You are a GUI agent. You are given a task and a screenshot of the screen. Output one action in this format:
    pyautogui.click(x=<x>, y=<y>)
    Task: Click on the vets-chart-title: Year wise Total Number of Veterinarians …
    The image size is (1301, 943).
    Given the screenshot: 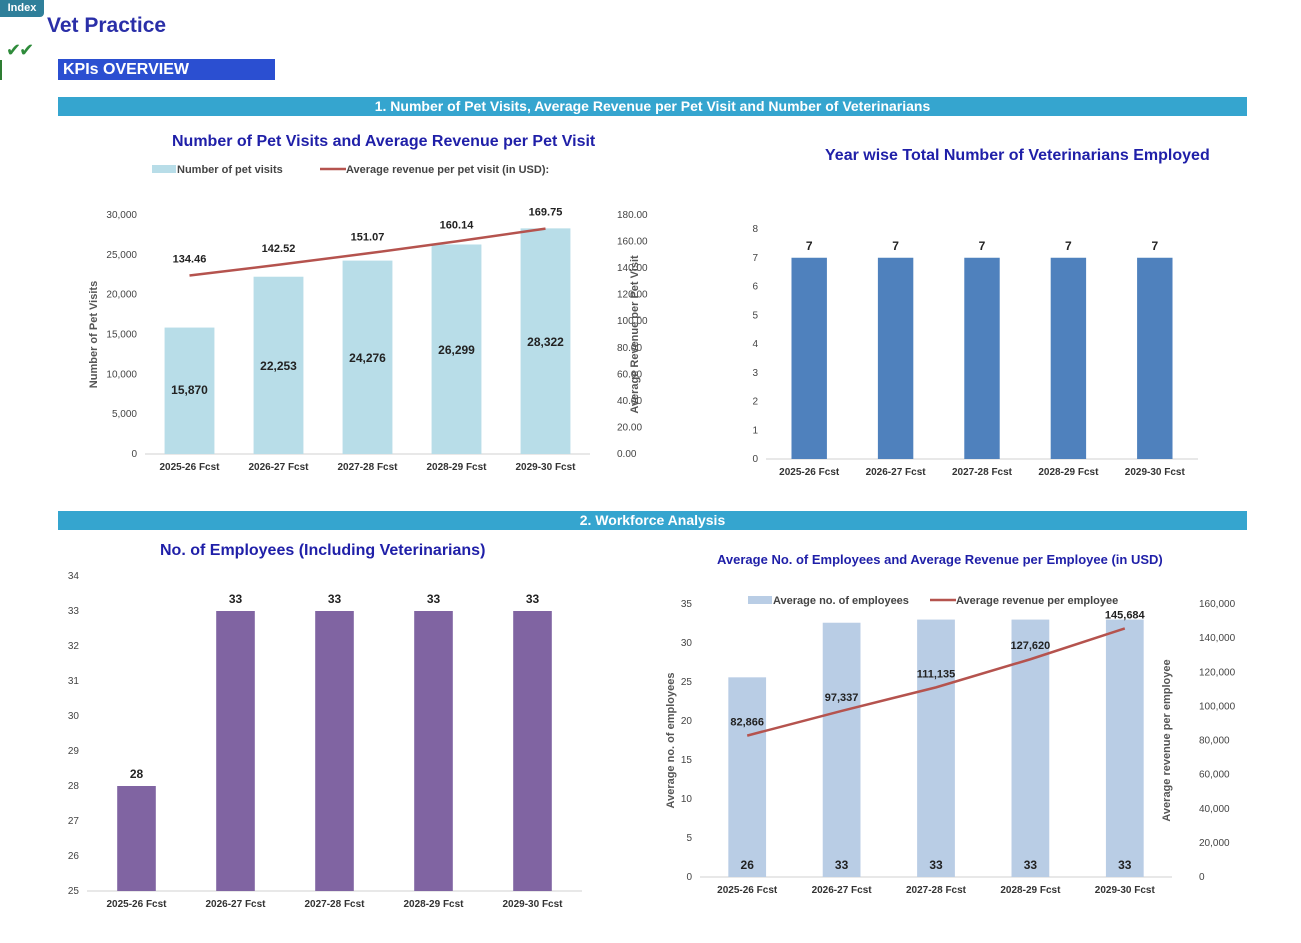 What is the action you would take?
    pyautogui.click(x=1017, y=155)
    